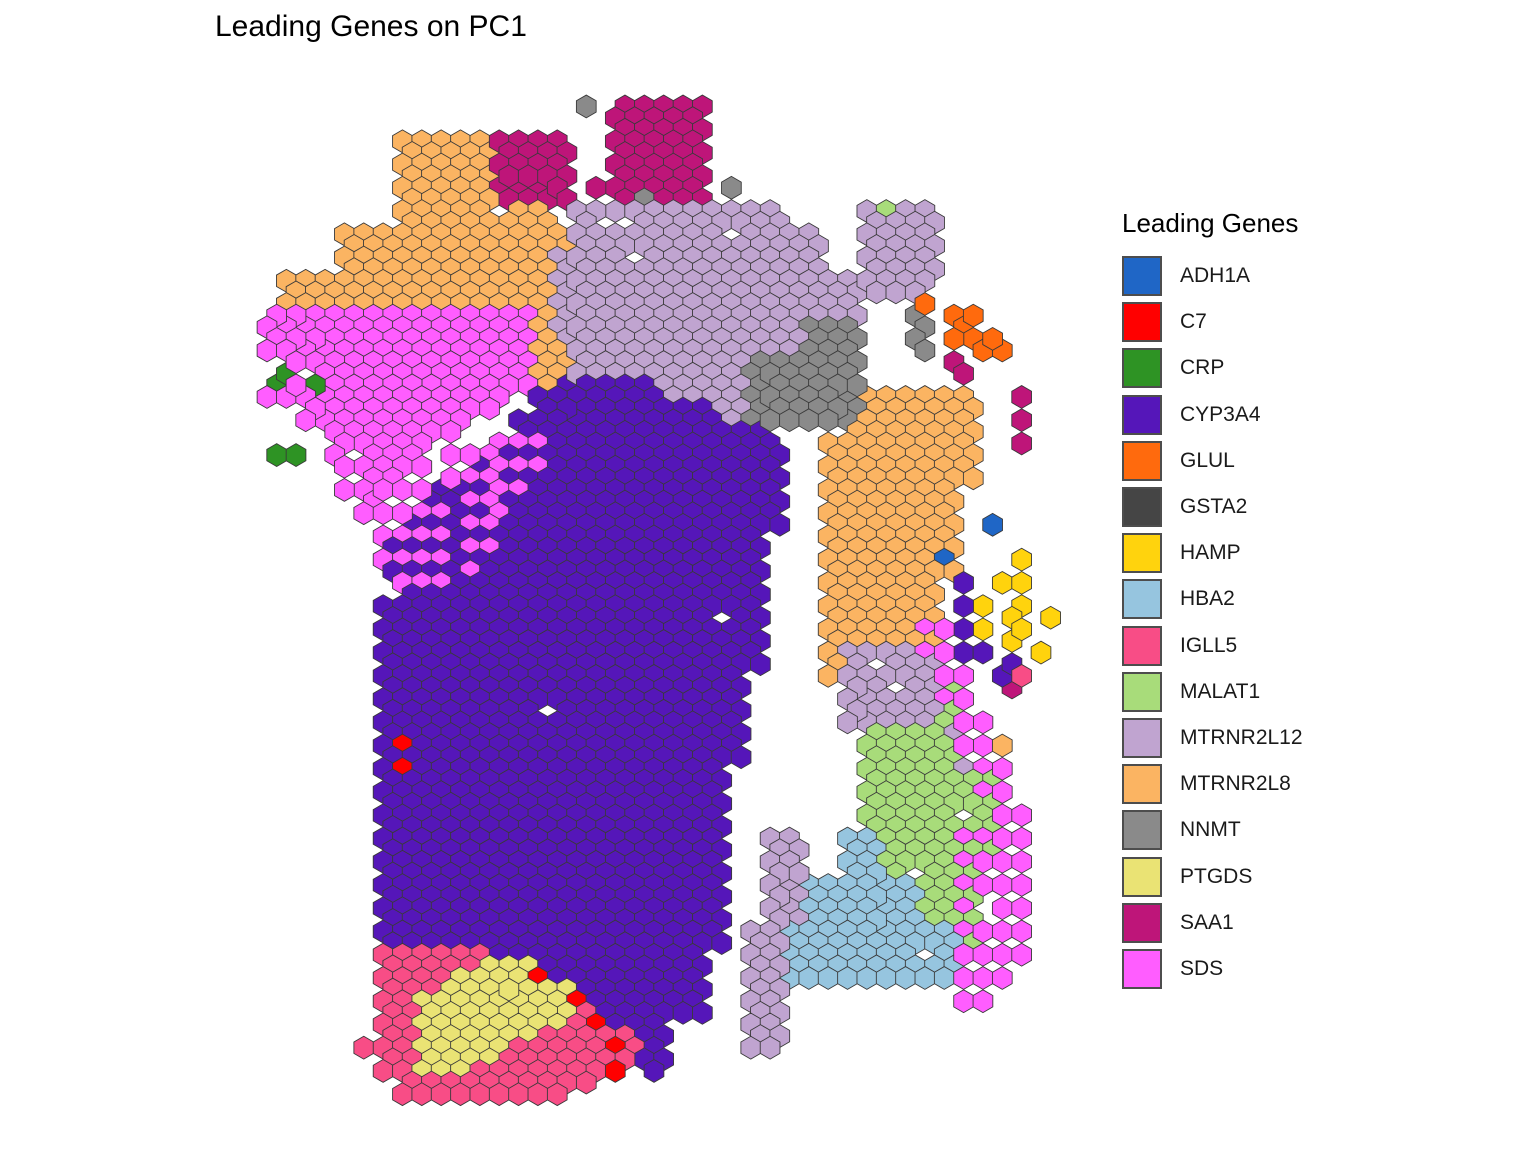  What do you see at coordinates (1142, 691) in the screenshot?
I see `legend-key-malat1` at bounding box center [1142, 691].